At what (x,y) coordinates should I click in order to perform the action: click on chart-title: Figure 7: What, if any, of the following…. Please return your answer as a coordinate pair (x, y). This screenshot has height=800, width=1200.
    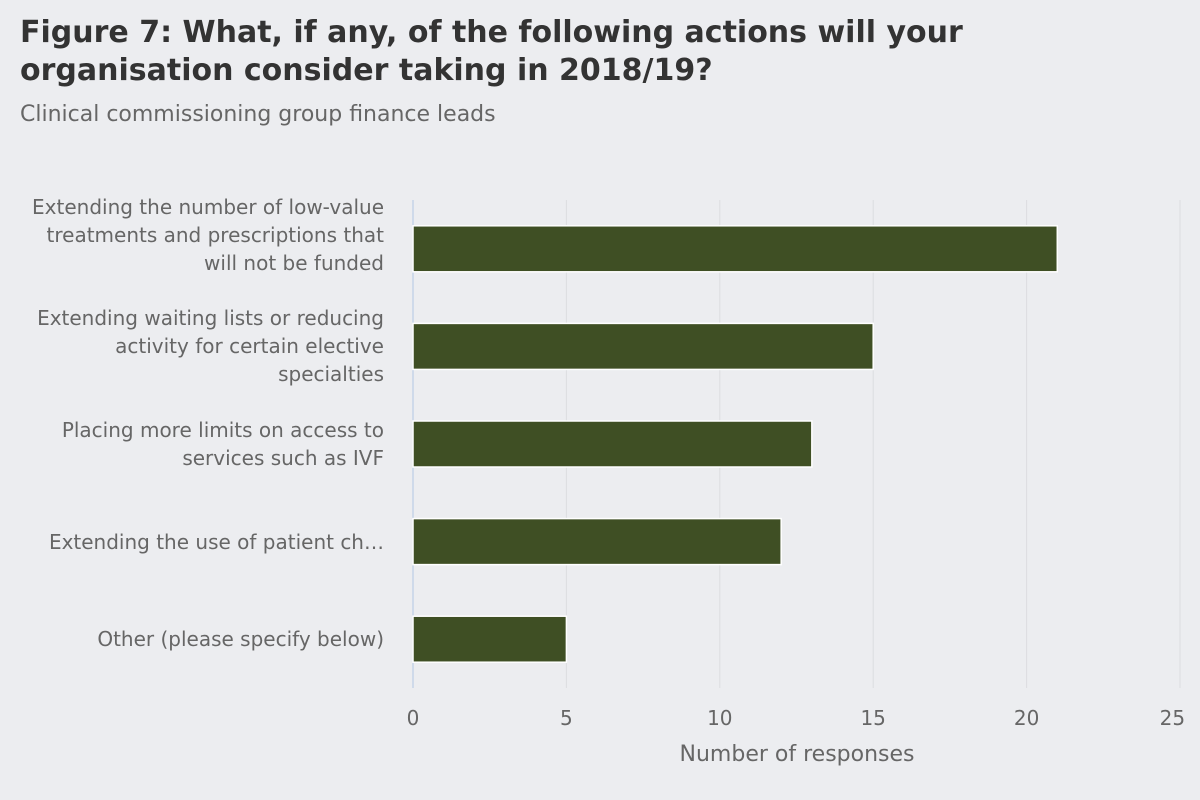
    Looking at the image, I should click on (491, 51).